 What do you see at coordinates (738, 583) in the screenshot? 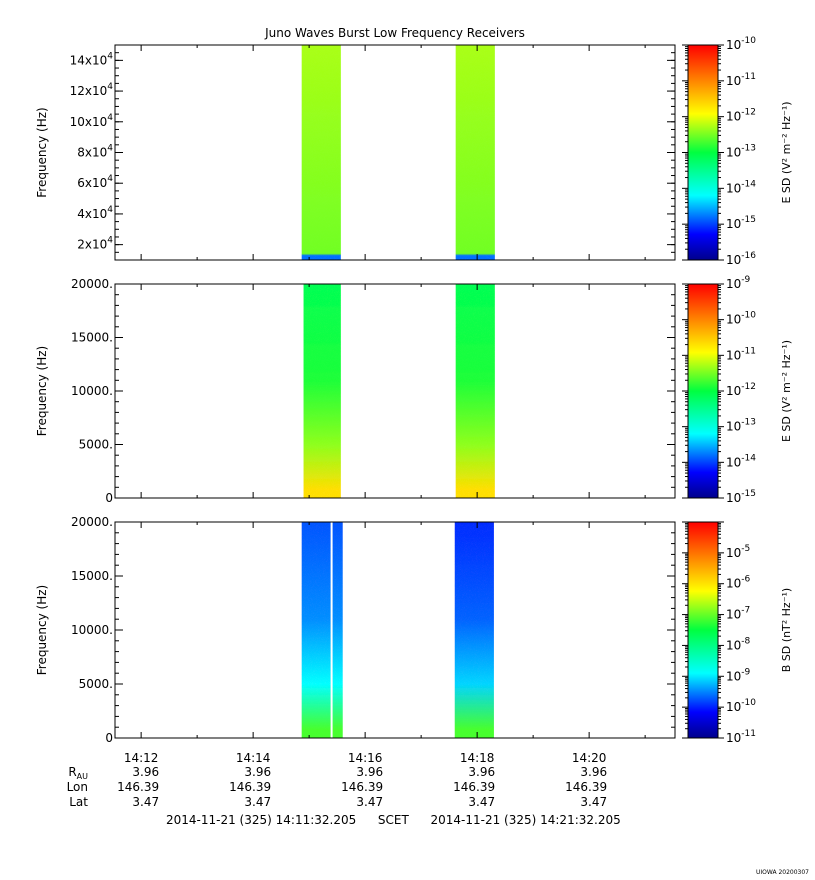
I see `colorbar-tick-label: 10⁻⁶` at bounding box center [738, 583].